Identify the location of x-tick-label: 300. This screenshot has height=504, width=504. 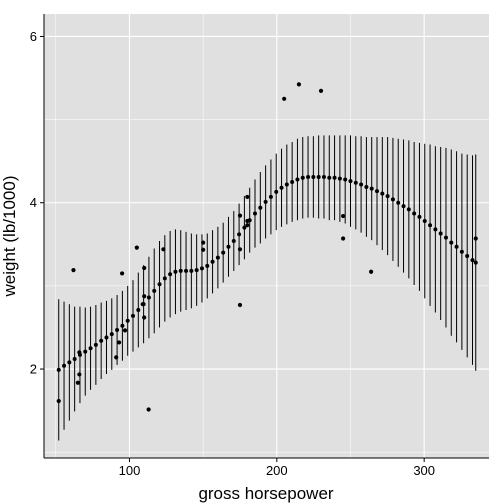
(424, 470).